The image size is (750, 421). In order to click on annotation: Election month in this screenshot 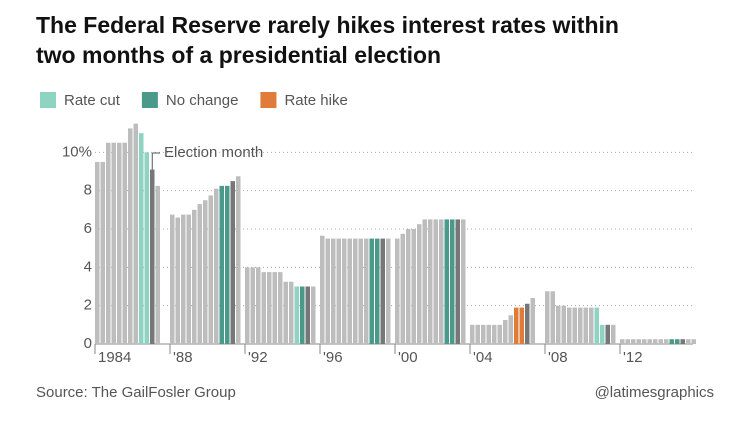, I will do `click(213, 152)`.